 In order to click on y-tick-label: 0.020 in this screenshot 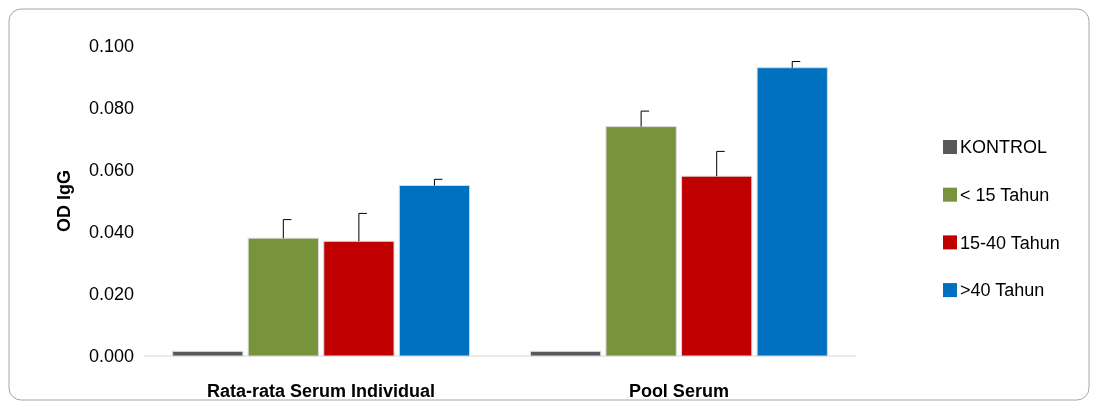, I will do `click(111, 294)`.